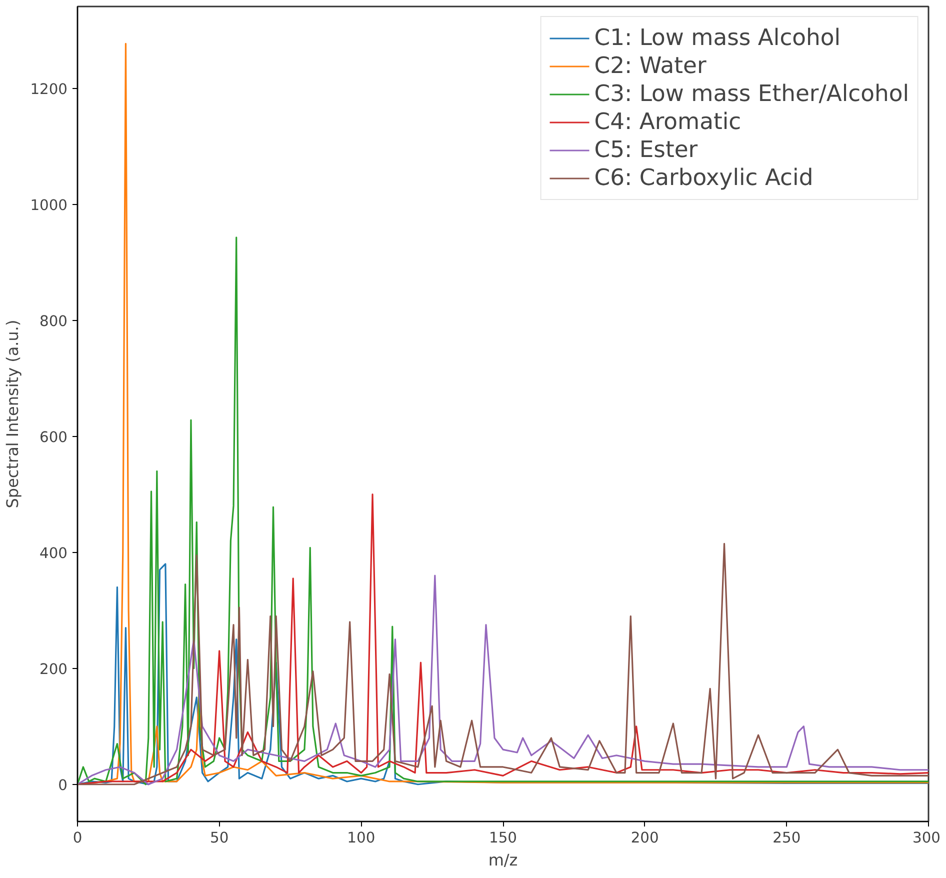  What do you see at coordinates (503, 838) in the screenshot?
I see `x-tick-label: 150` at bounding box center [503, 838].